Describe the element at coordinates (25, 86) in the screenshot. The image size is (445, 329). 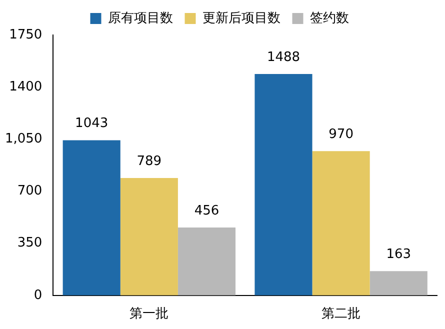
I see `y-tick-label: 1400` at that location.